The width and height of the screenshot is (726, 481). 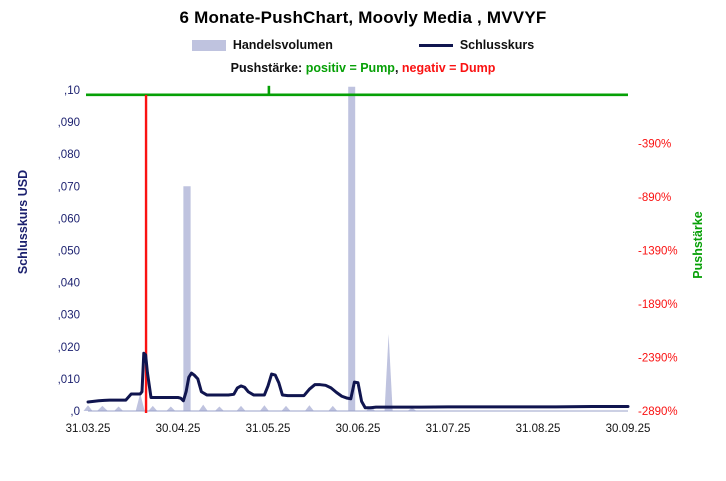 I want to click on push-note-negative: negativ = Dump, so click(x=448, y=68).